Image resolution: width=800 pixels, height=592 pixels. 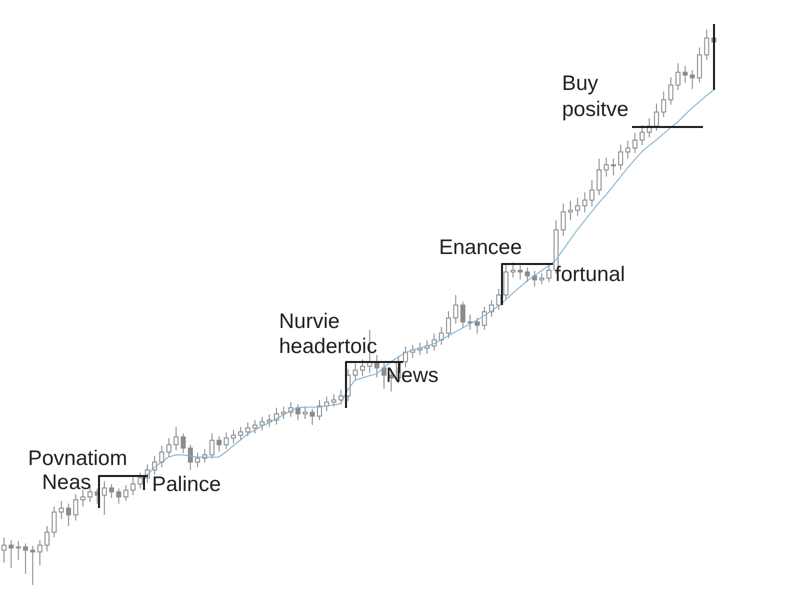 I want to click on annotation: News, so click(x=412, y=376).